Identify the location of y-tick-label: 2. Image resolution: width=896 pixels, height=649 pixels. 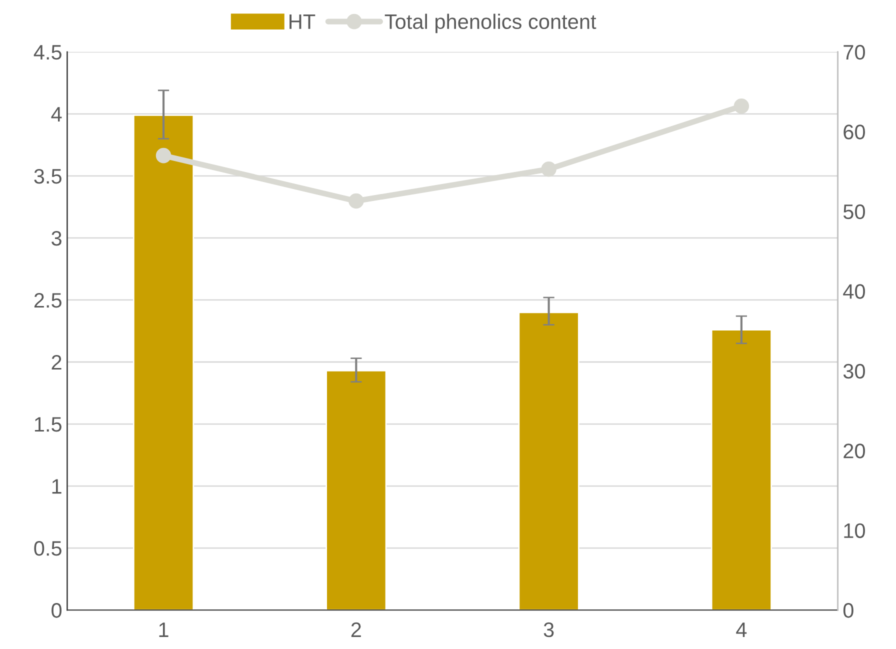
(57, 362).